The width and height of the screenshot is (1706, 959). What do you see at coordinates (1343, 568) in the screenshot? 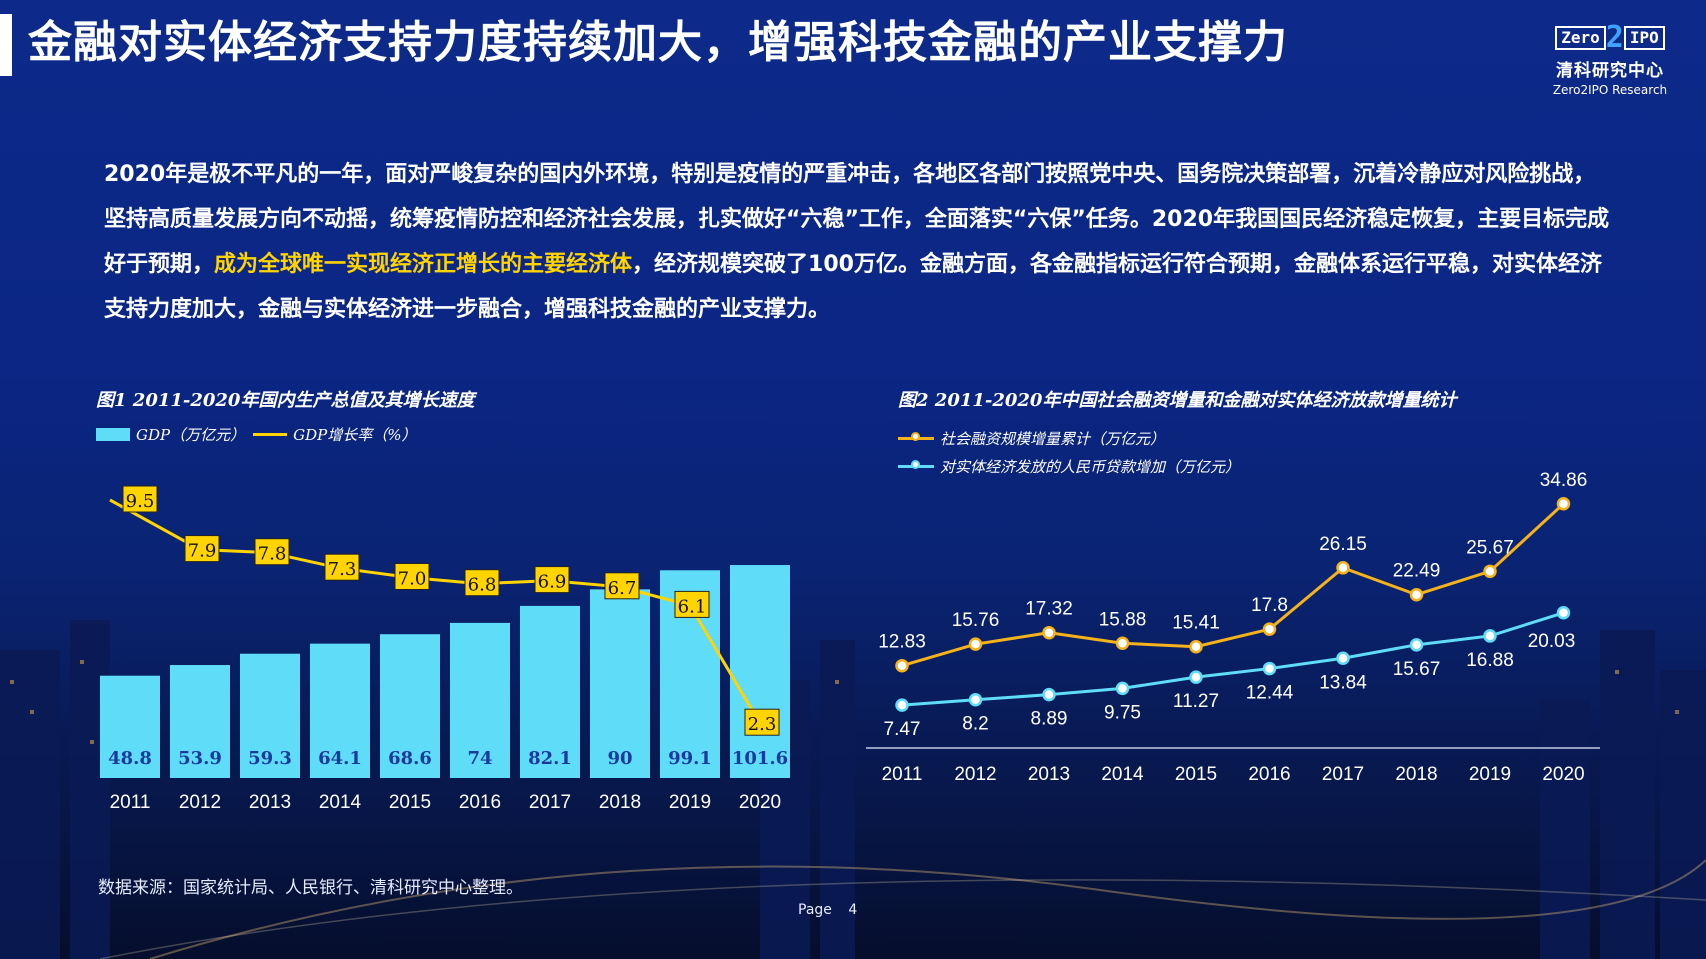
I see `chart2-point-0-2017` at bounding box center [1343, 568].